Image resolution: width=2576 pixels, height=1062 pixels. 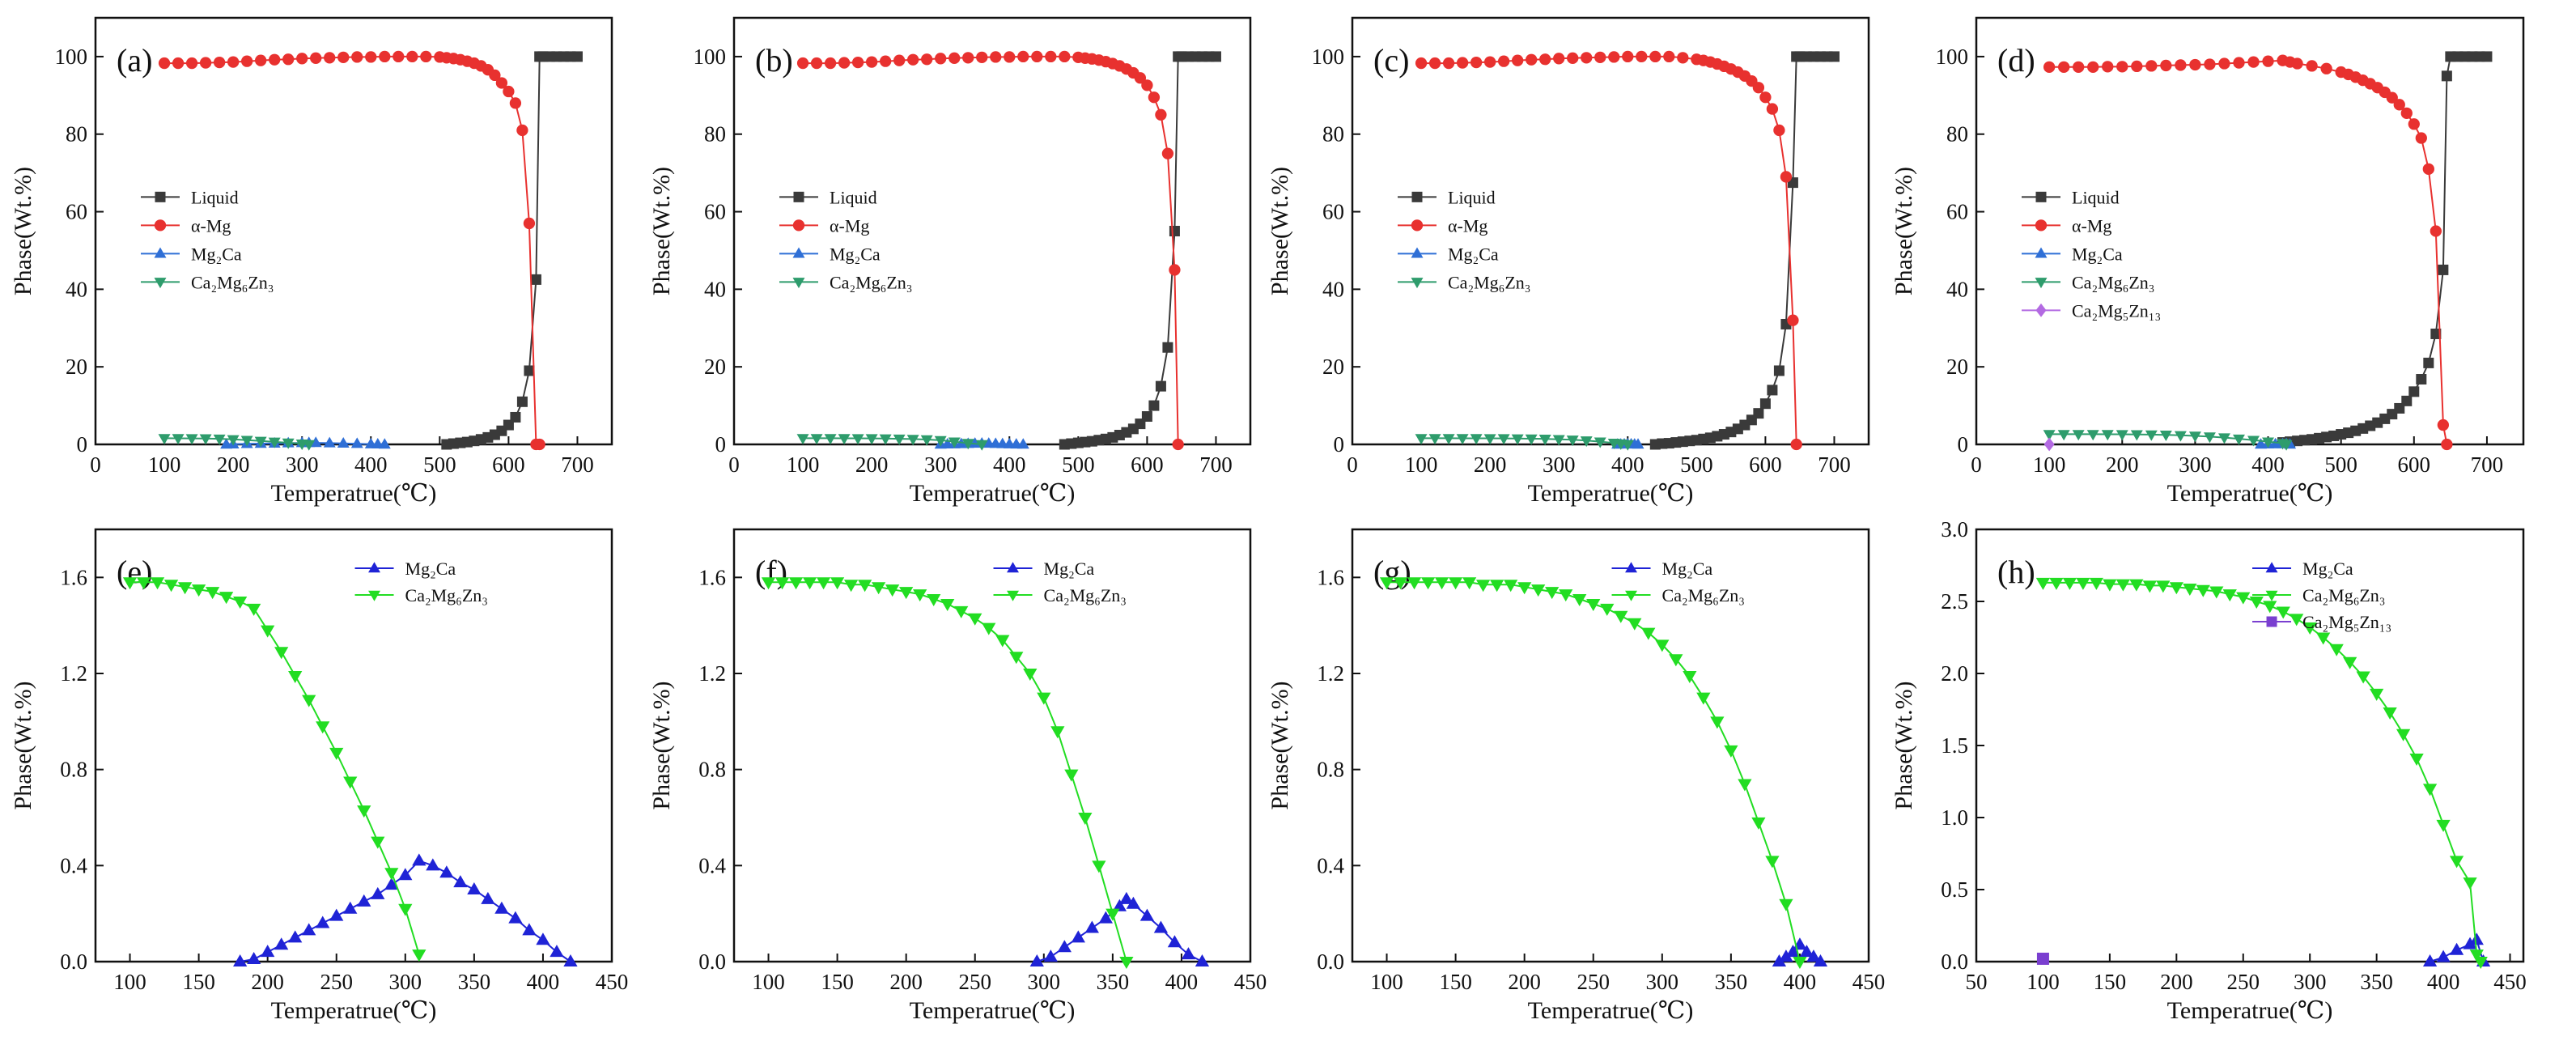 What do you see at coordinates (1904, 745) in the screenshot?
I see `y-axis-label: Phase(Wt.%)` at bounding box center [1904, 745].